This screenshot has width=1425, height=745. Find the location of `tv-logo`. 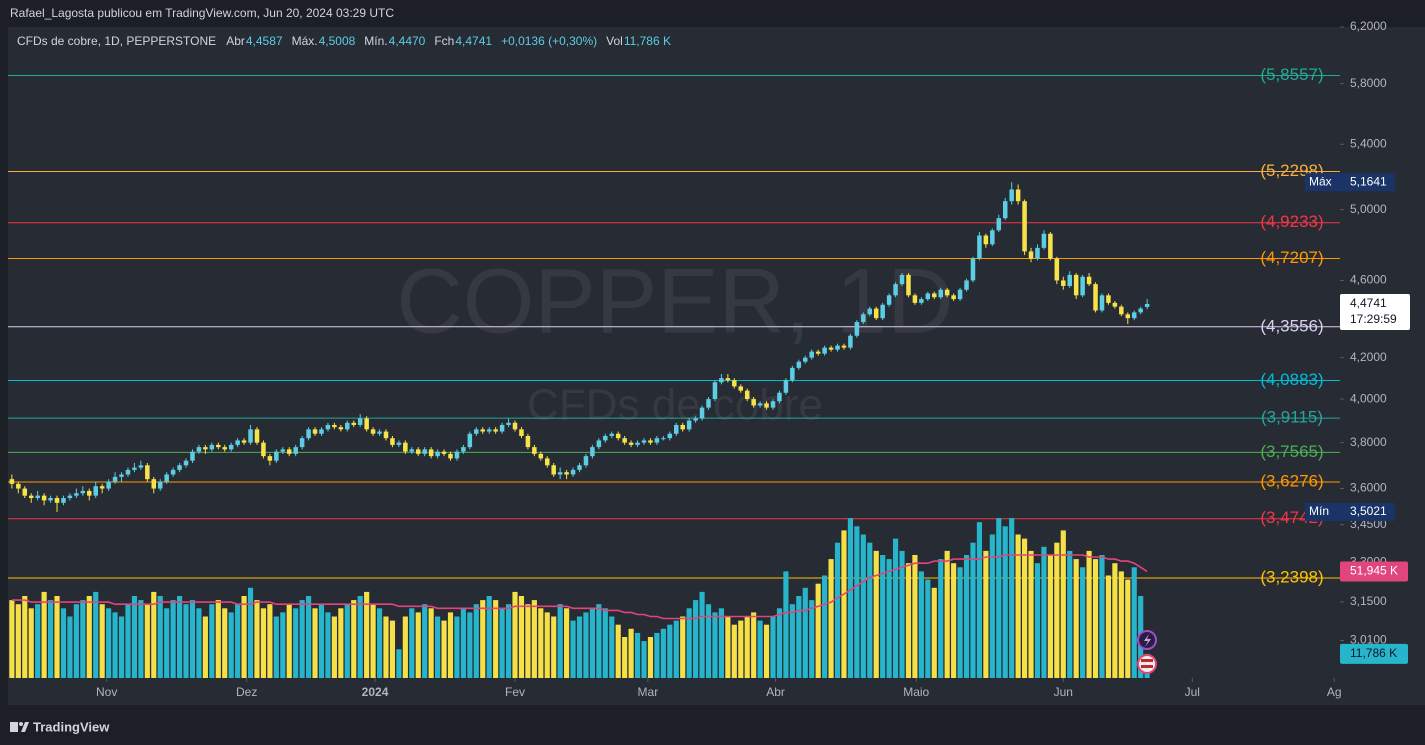

tv-logo is located at coordinates (19, 727).